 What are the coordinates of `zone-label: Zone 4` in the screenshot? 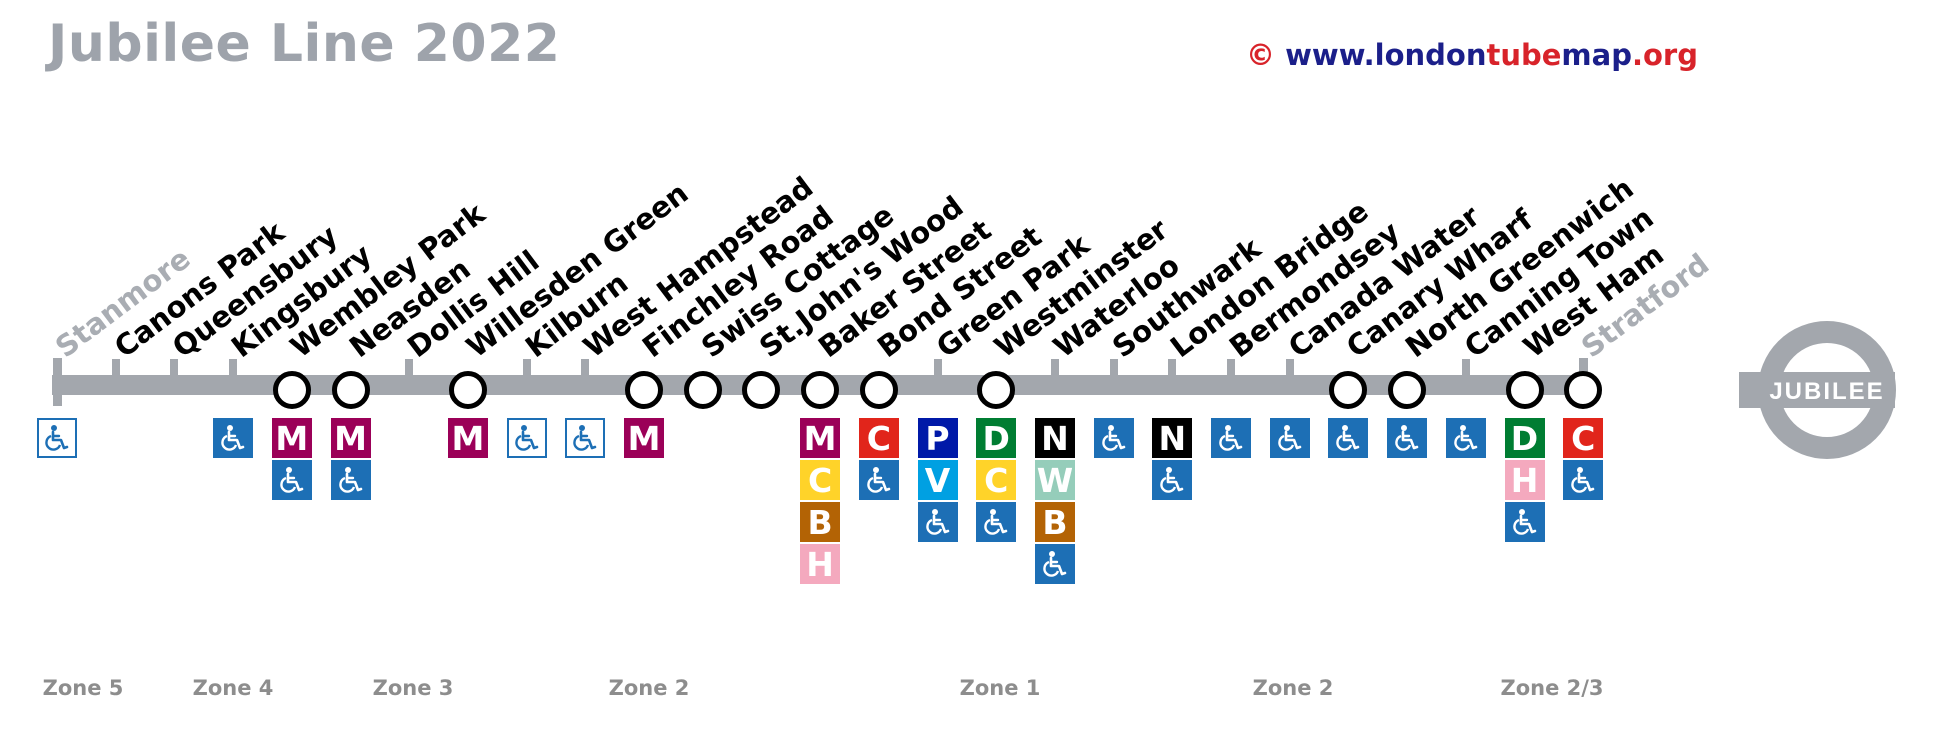 It's located at (233, 688).